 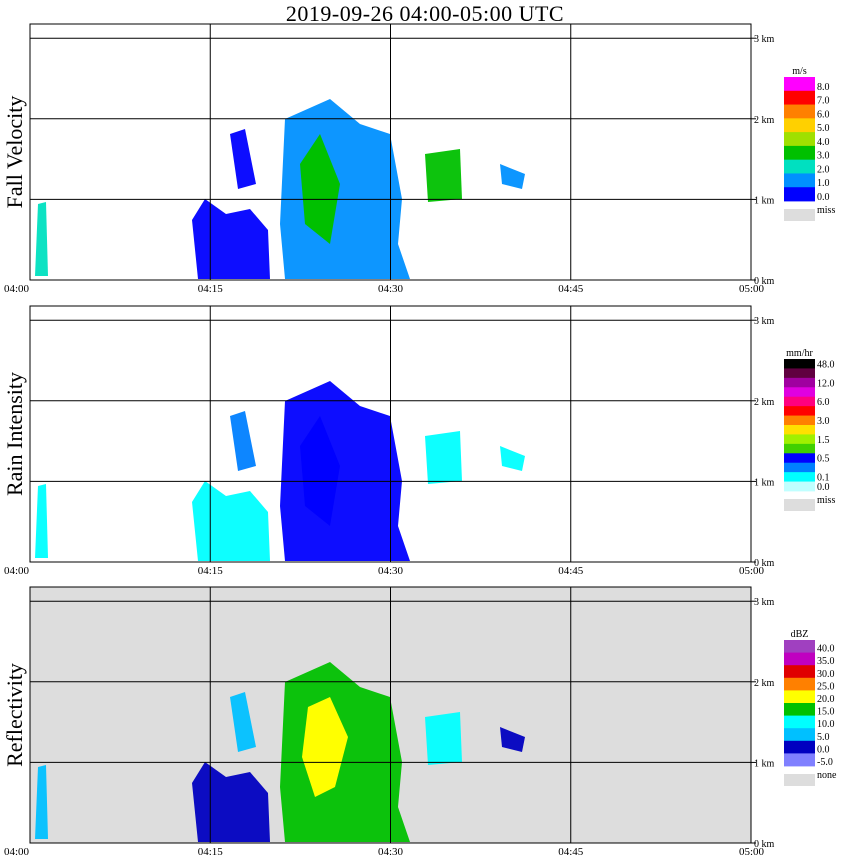 I want to click on colorbar-label: 10.0, so click(x=826, y=724).